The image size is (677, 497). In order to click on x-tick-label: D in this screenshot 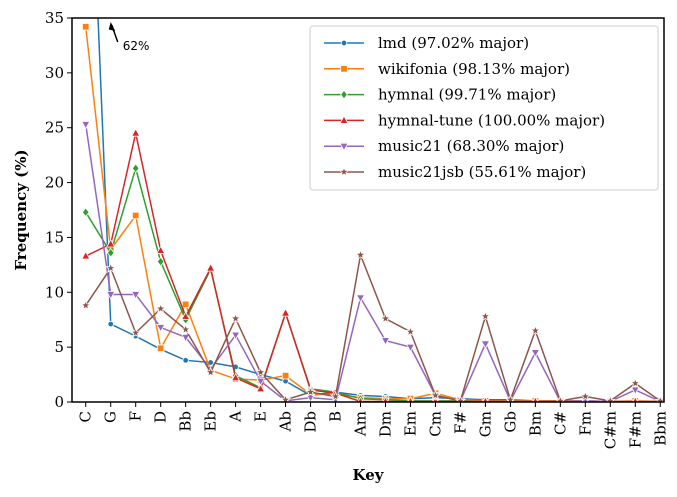, I will do `click(161, 417)`.